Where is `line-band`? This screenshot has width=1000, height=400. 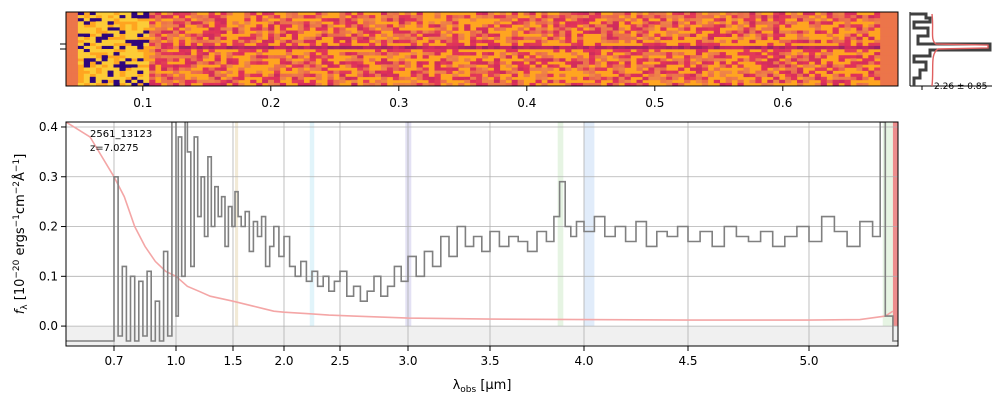
line-band is located at coordinates (560, 234).